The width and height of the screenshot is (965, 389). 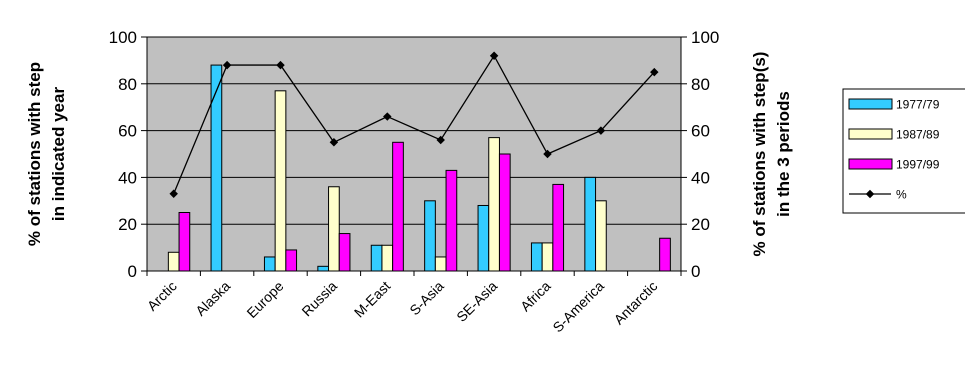 What do you see at coordinates (700, 84) in the screenshot?
I see `y-right-tick-label-80: 80` at bounding box center [700, 84].